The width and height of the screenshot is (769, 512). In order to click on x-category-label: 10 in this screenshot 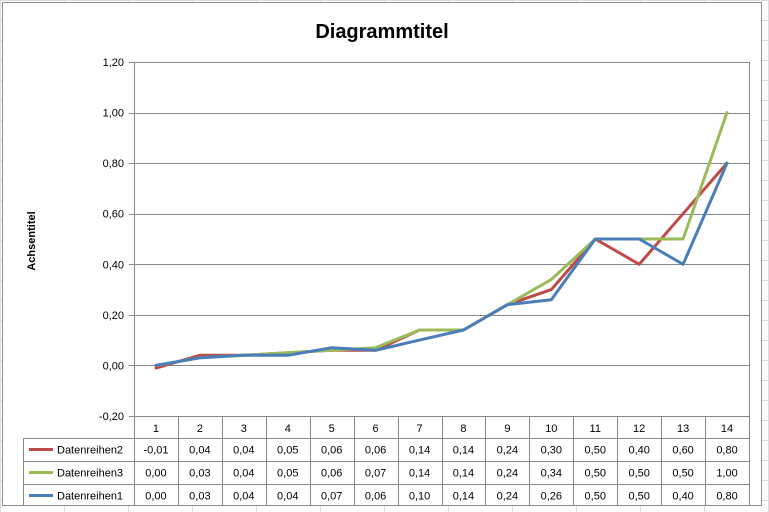, I will do `click(551, 429)`.